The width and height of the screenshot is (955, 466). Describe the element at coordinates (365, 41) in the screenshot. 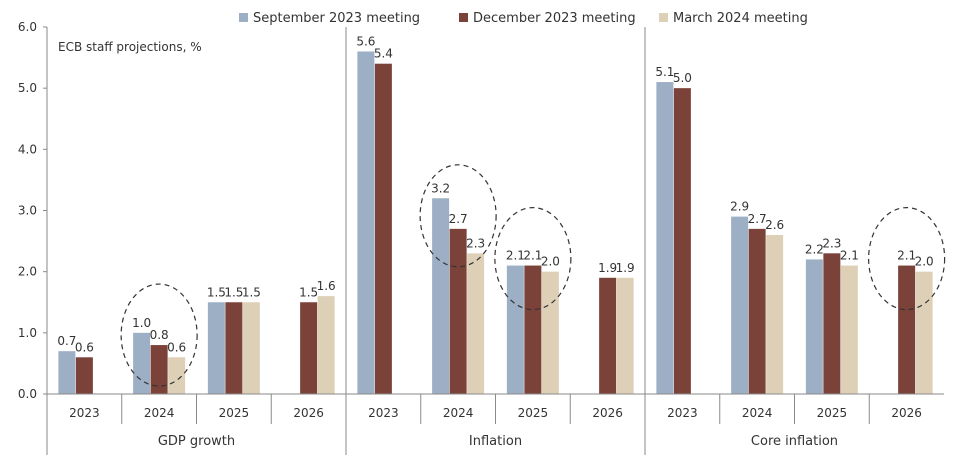

I see `data-label: 5.6` at that location.